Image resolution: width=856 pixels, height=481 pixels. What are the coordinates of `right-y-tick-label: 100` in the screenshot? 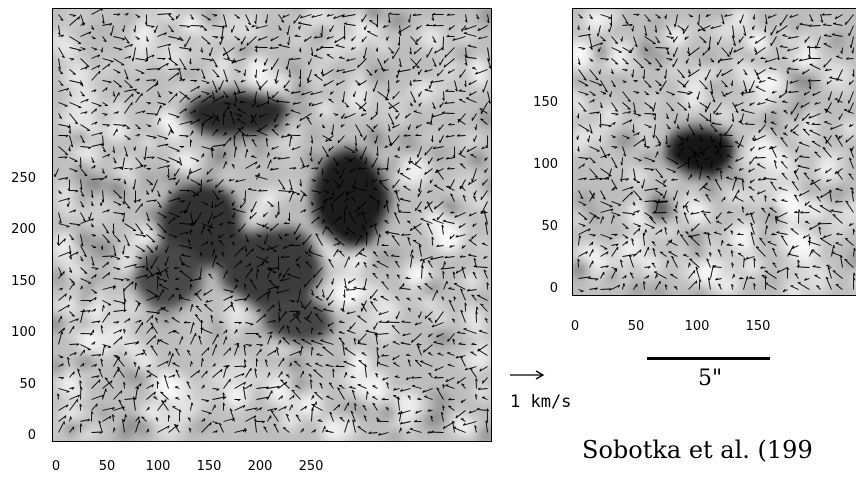 It's located at (545, 164).